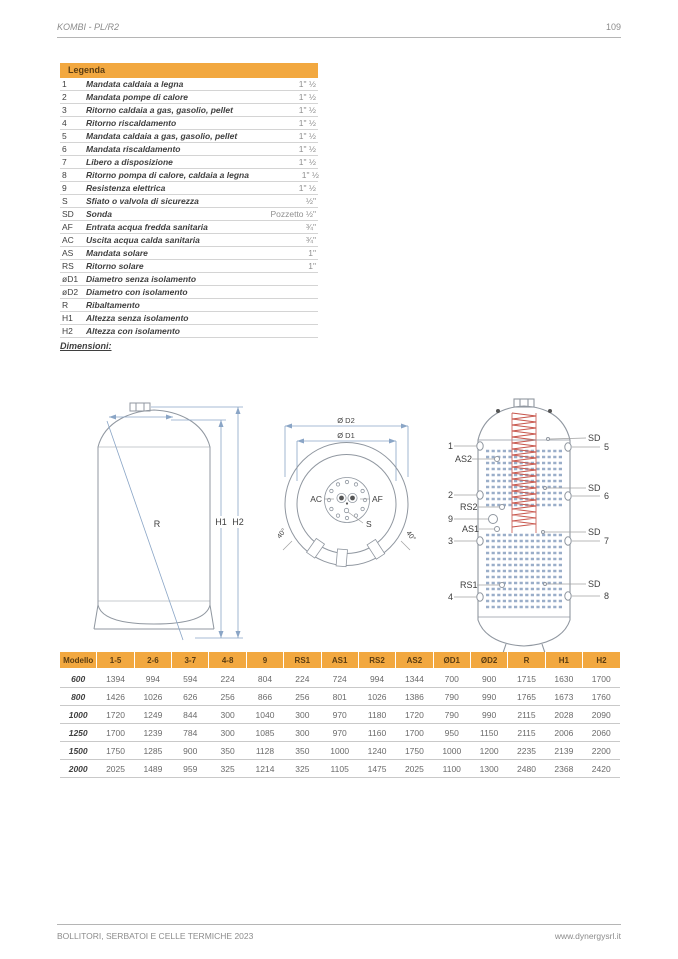  Describe the element at coordinates (564, 768) in the screenshot. I see `spec-value-cell: 2368` at that location.